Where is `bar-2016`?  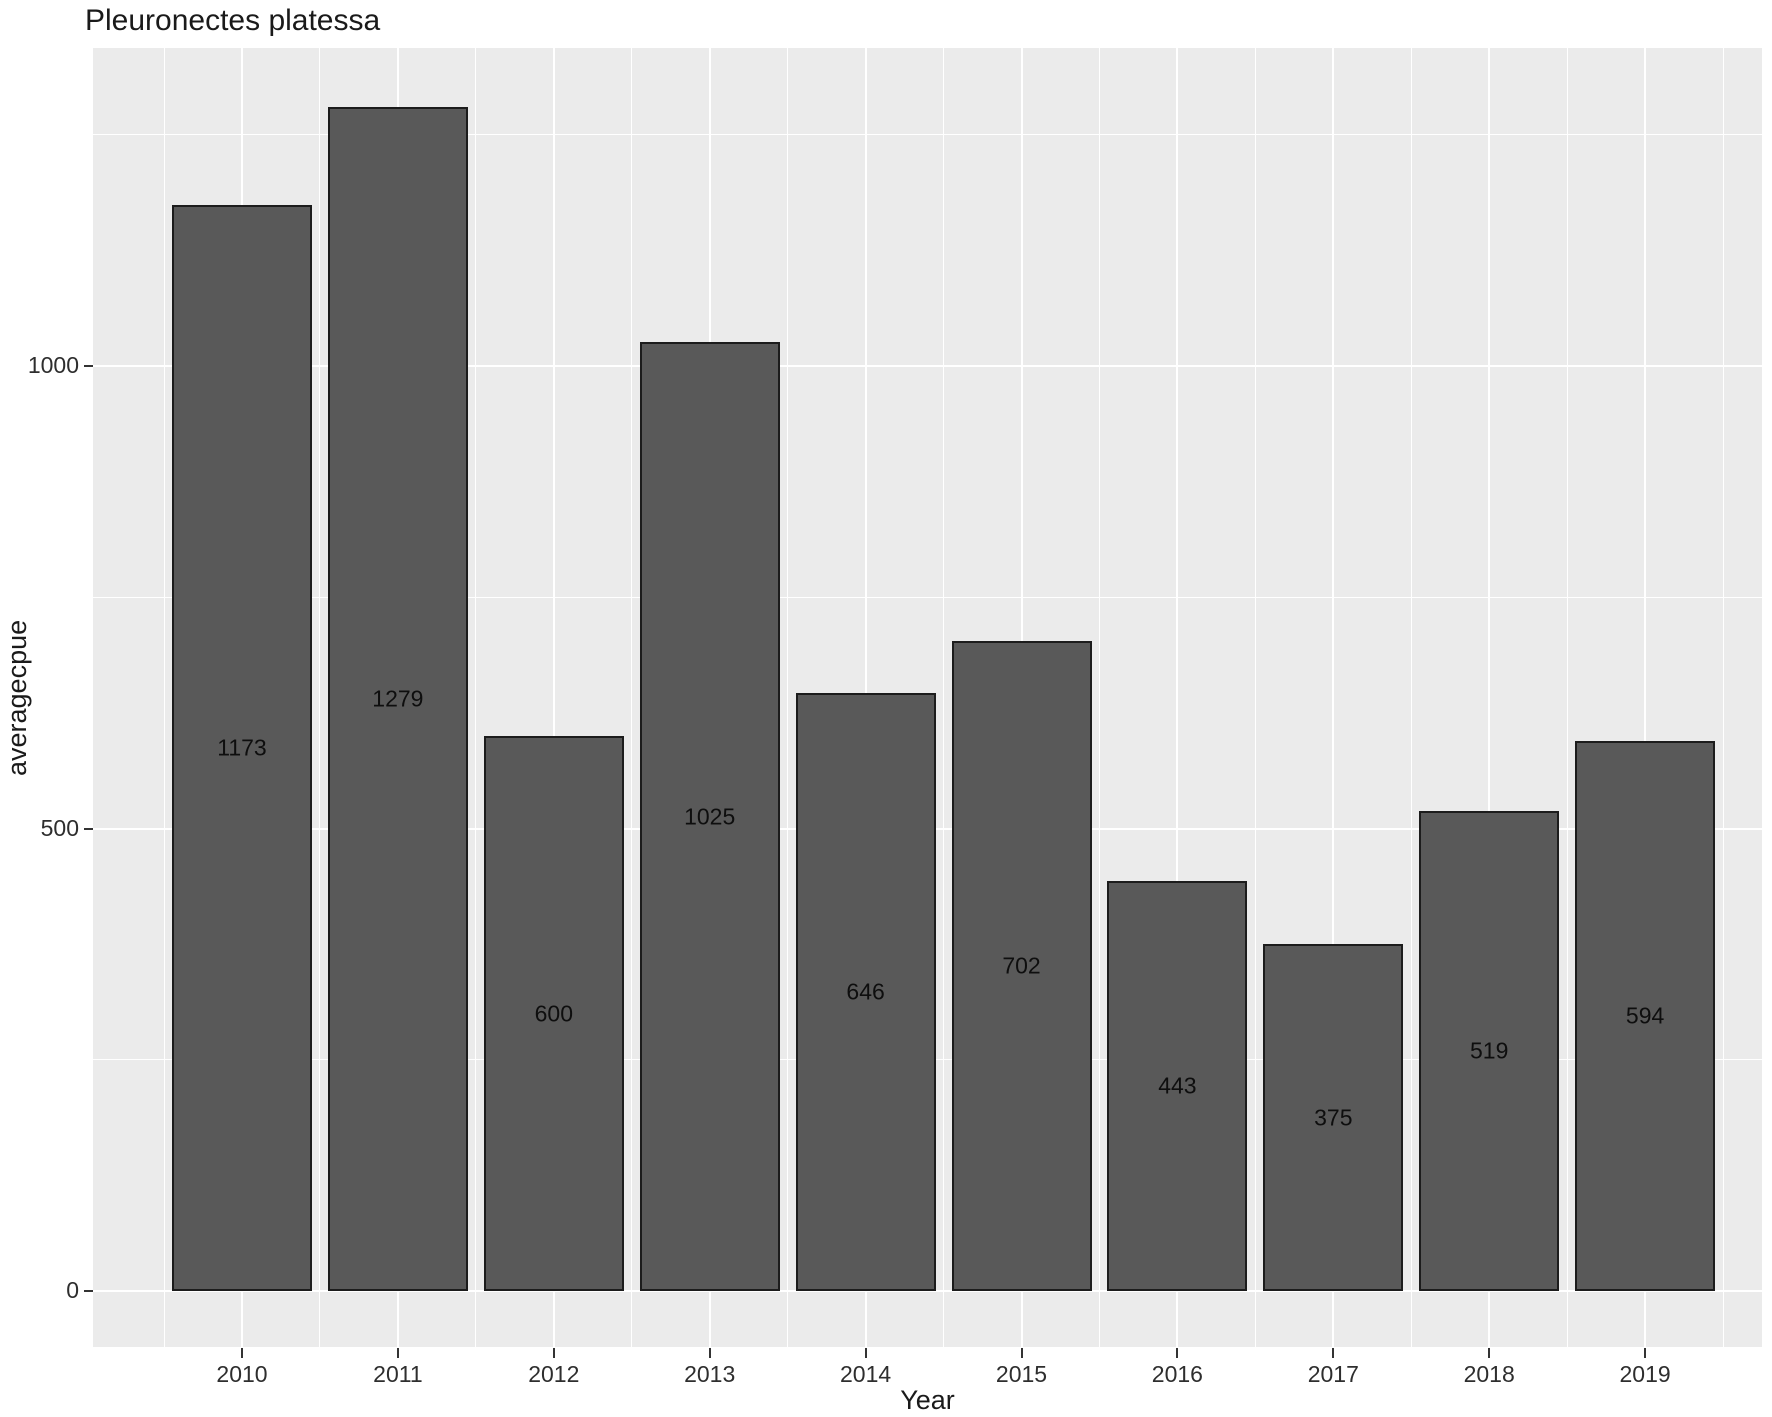 bar-2016 is located at coordinates (1177, 1086).